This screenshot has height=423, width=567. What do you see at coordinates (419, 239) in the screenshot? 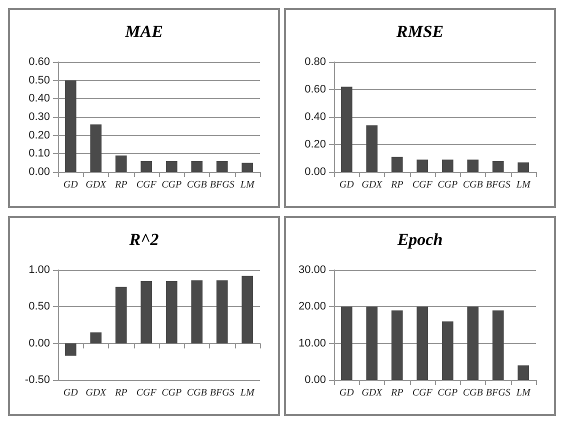
I see `chart-title: Epoch` at bounding box center [419, 239].